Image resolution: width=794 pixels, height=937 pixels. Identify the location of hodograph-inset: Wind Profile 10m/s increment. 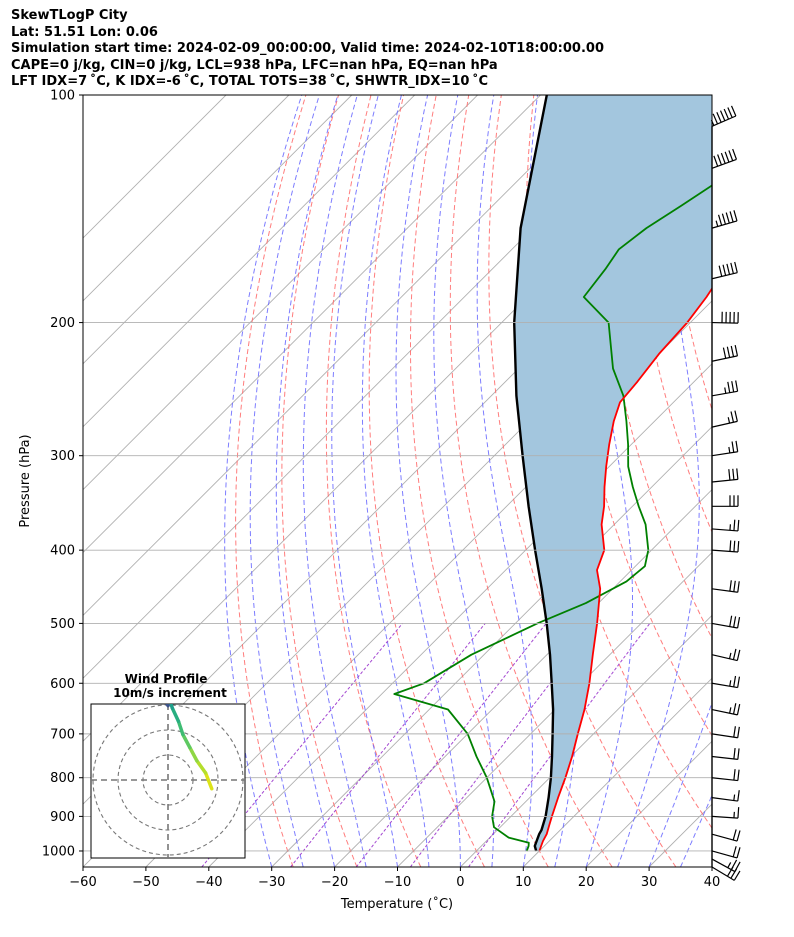
(168, 744).